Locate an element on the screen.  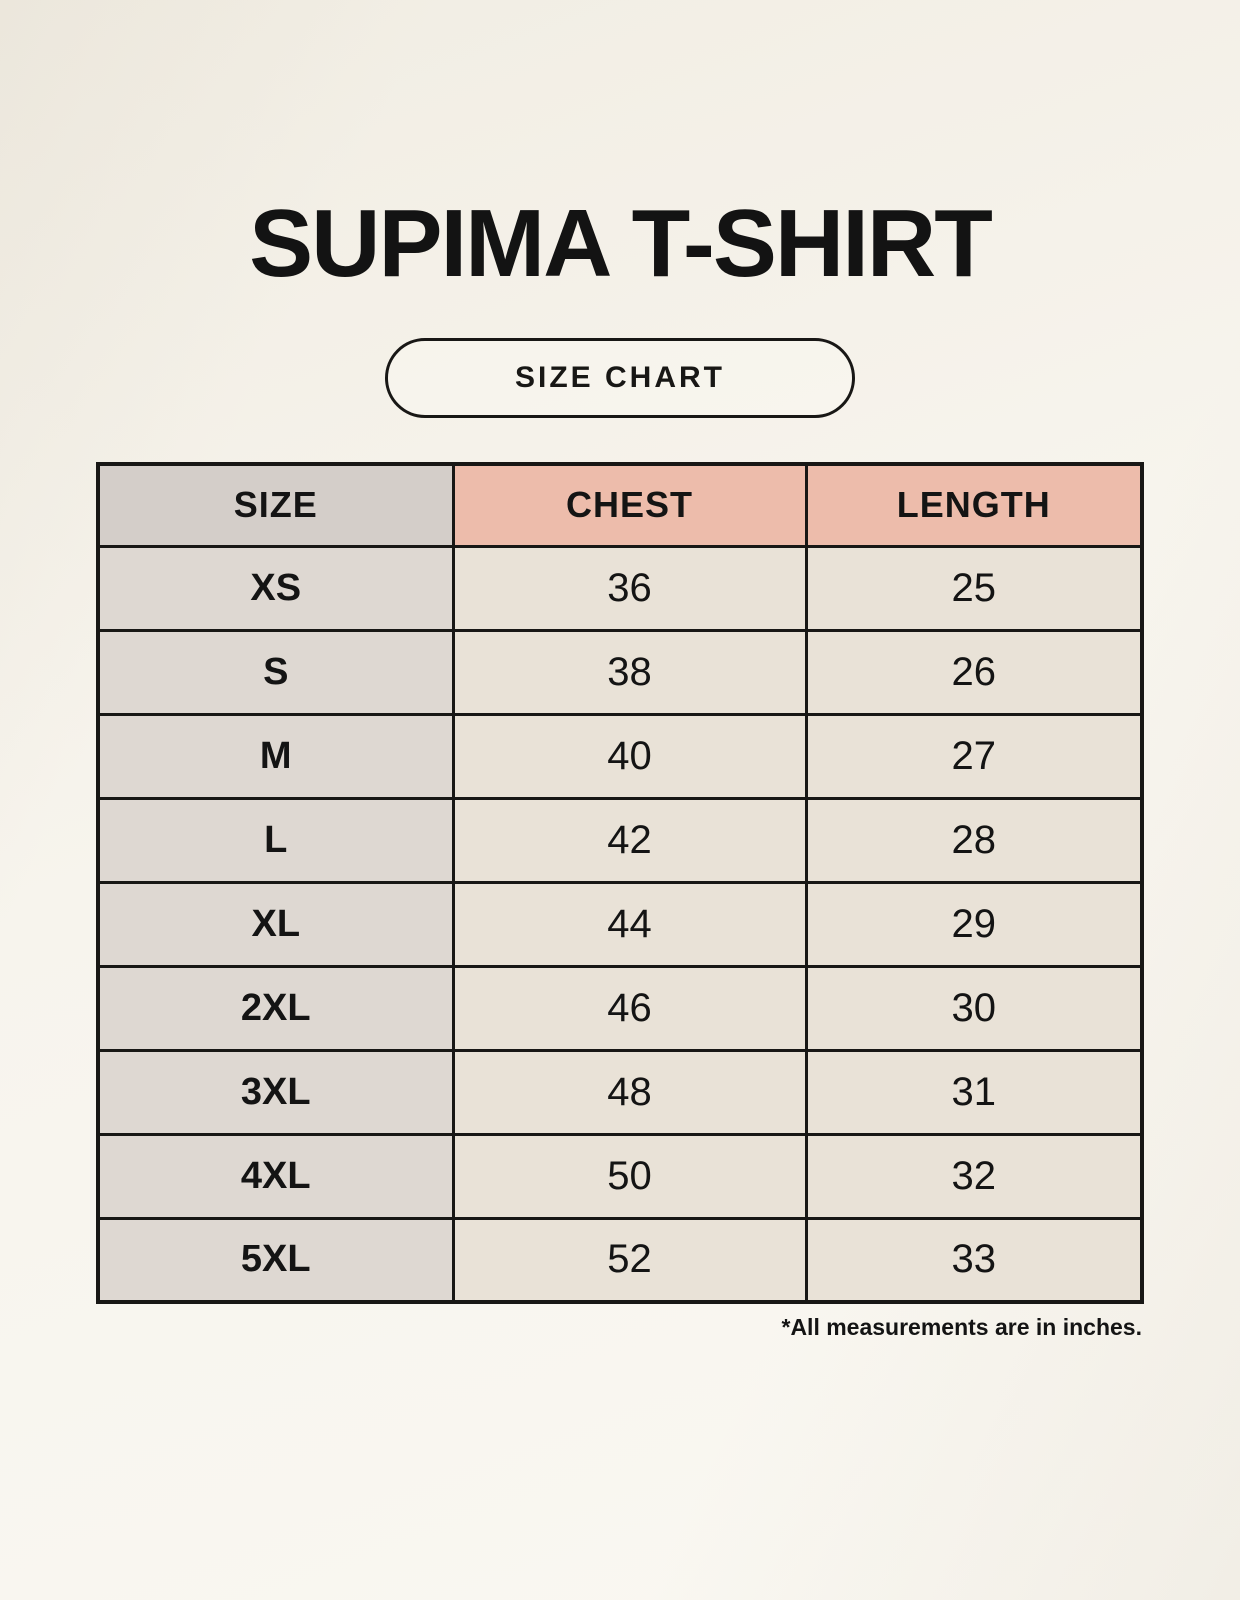
table-row-l: L 42 28 is located at coordinates (620, 840).